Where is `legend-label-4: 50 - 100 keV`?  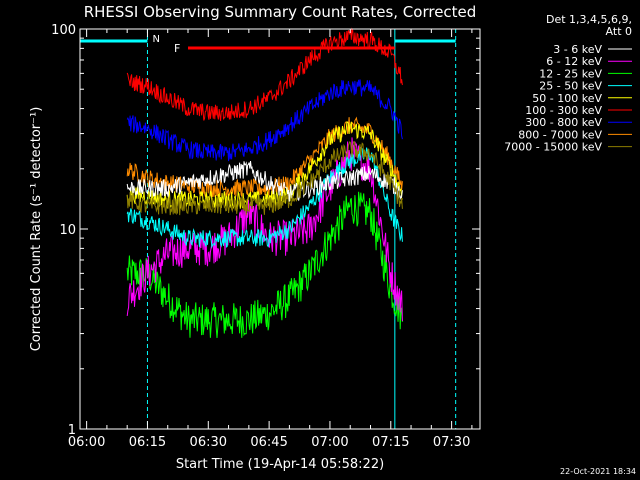 legend-label-4: 50 - 100 keV is located at coordinates (567, 98).